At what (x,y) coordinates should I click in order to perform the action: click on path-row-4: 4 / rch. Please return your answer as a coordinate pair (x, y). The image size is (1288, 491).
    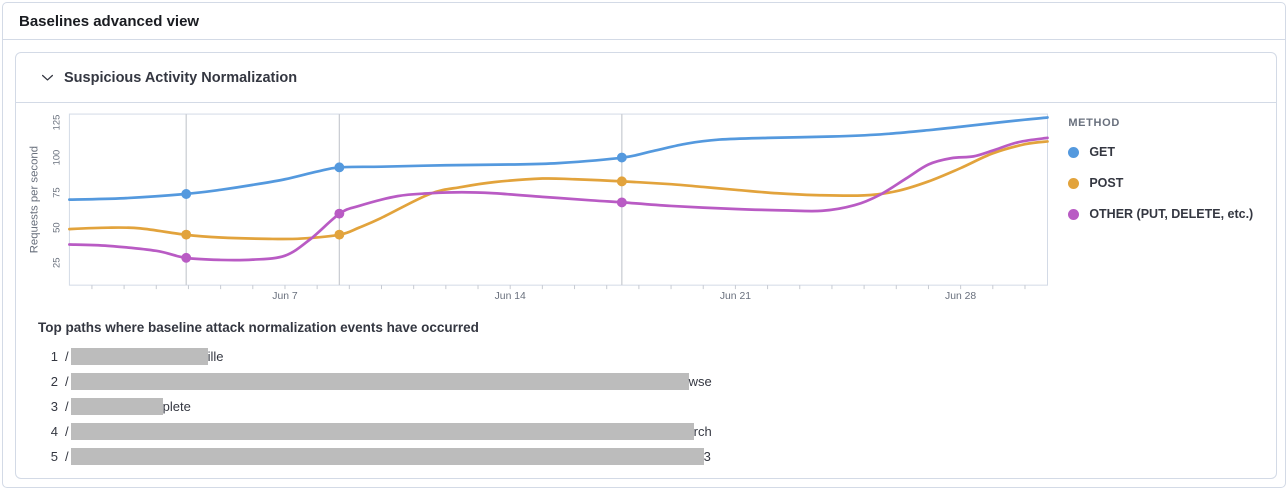
    Looking at the image, I should click on (657, 431).